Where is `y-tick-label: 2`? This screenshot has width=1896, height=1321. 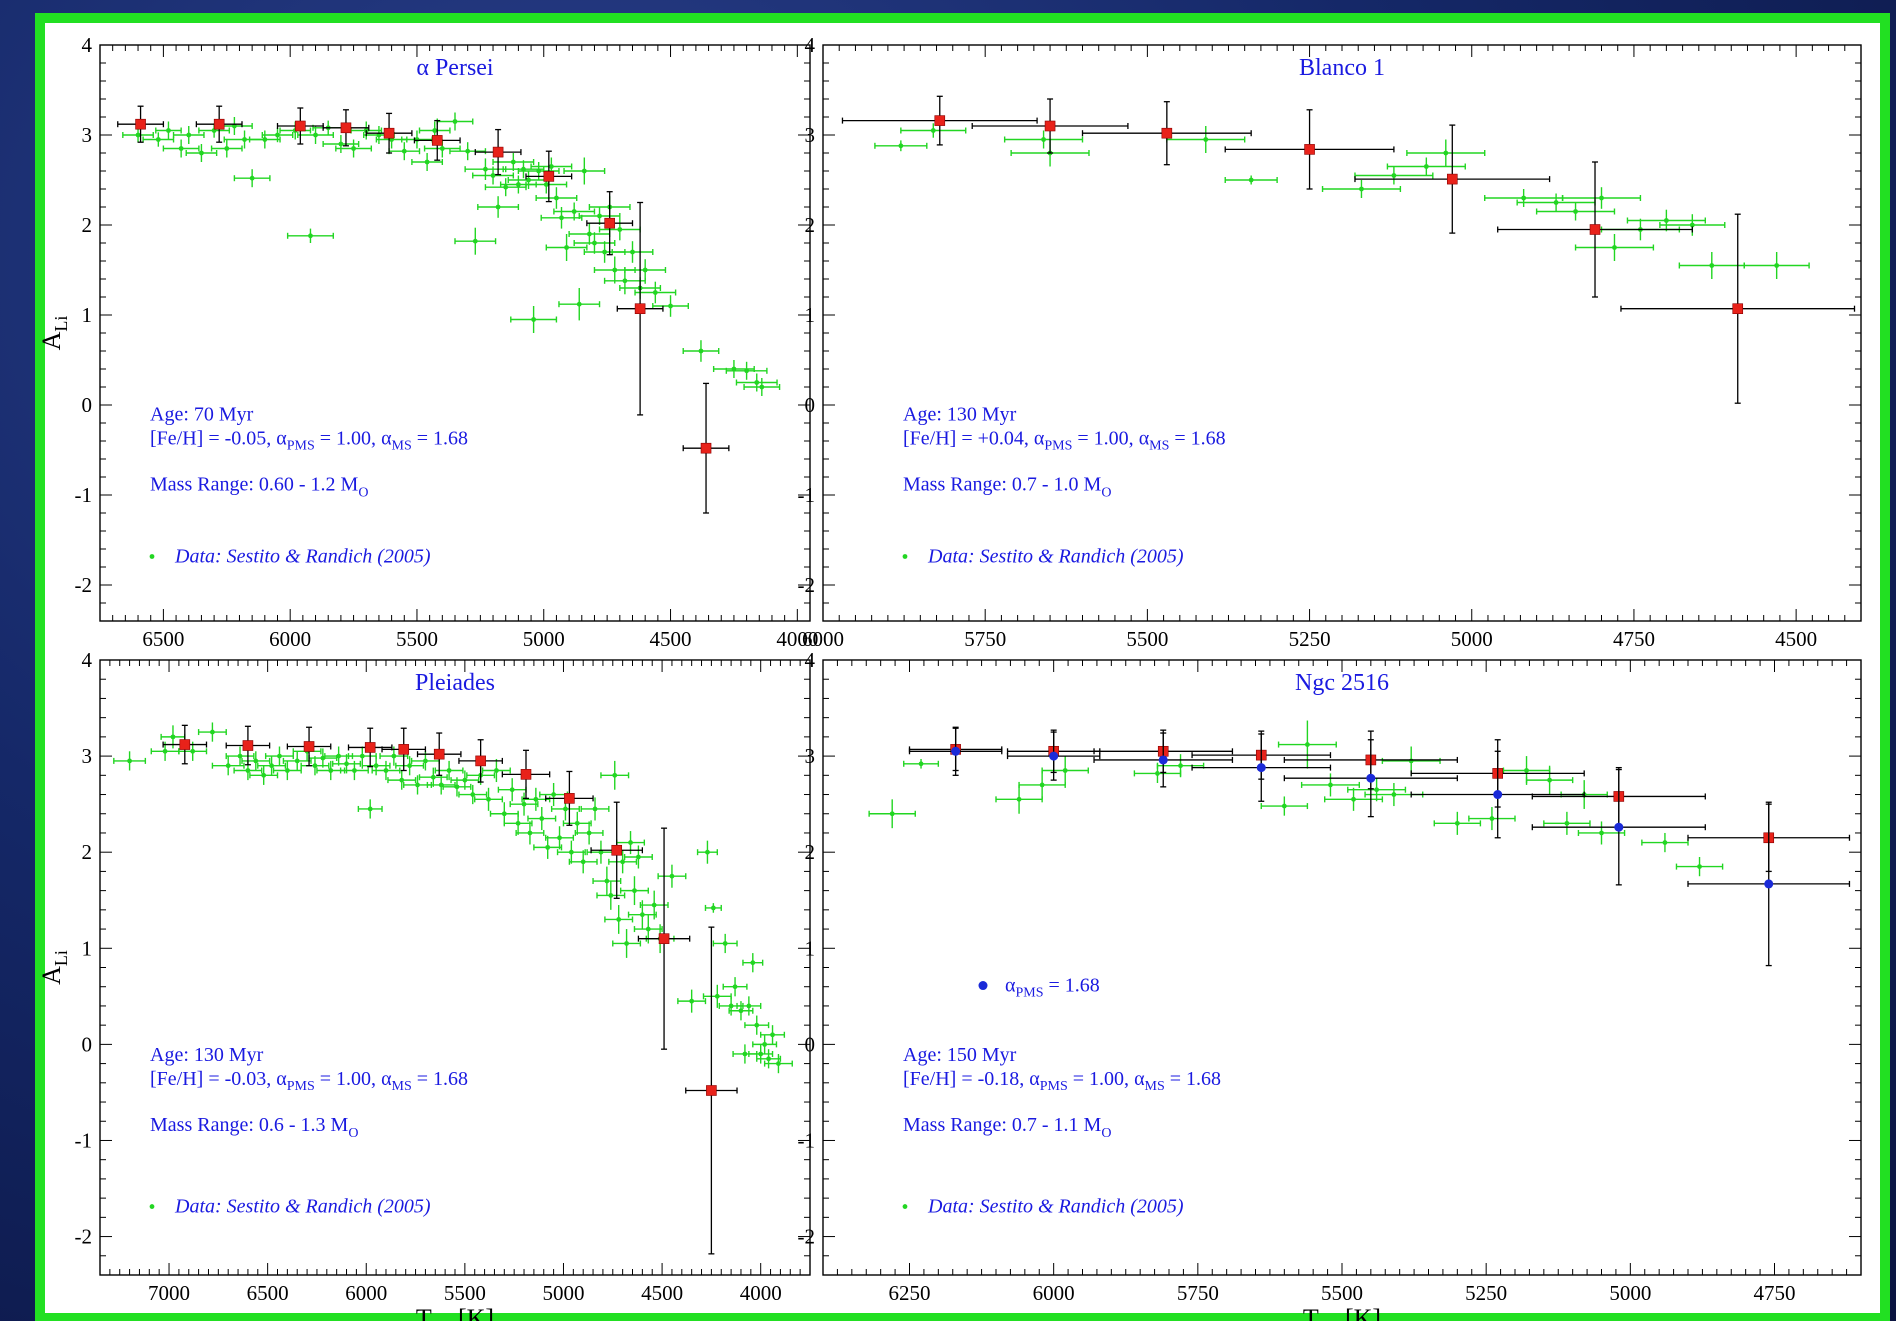
y-tick-label: 2 is located at coordinates (810, 852).